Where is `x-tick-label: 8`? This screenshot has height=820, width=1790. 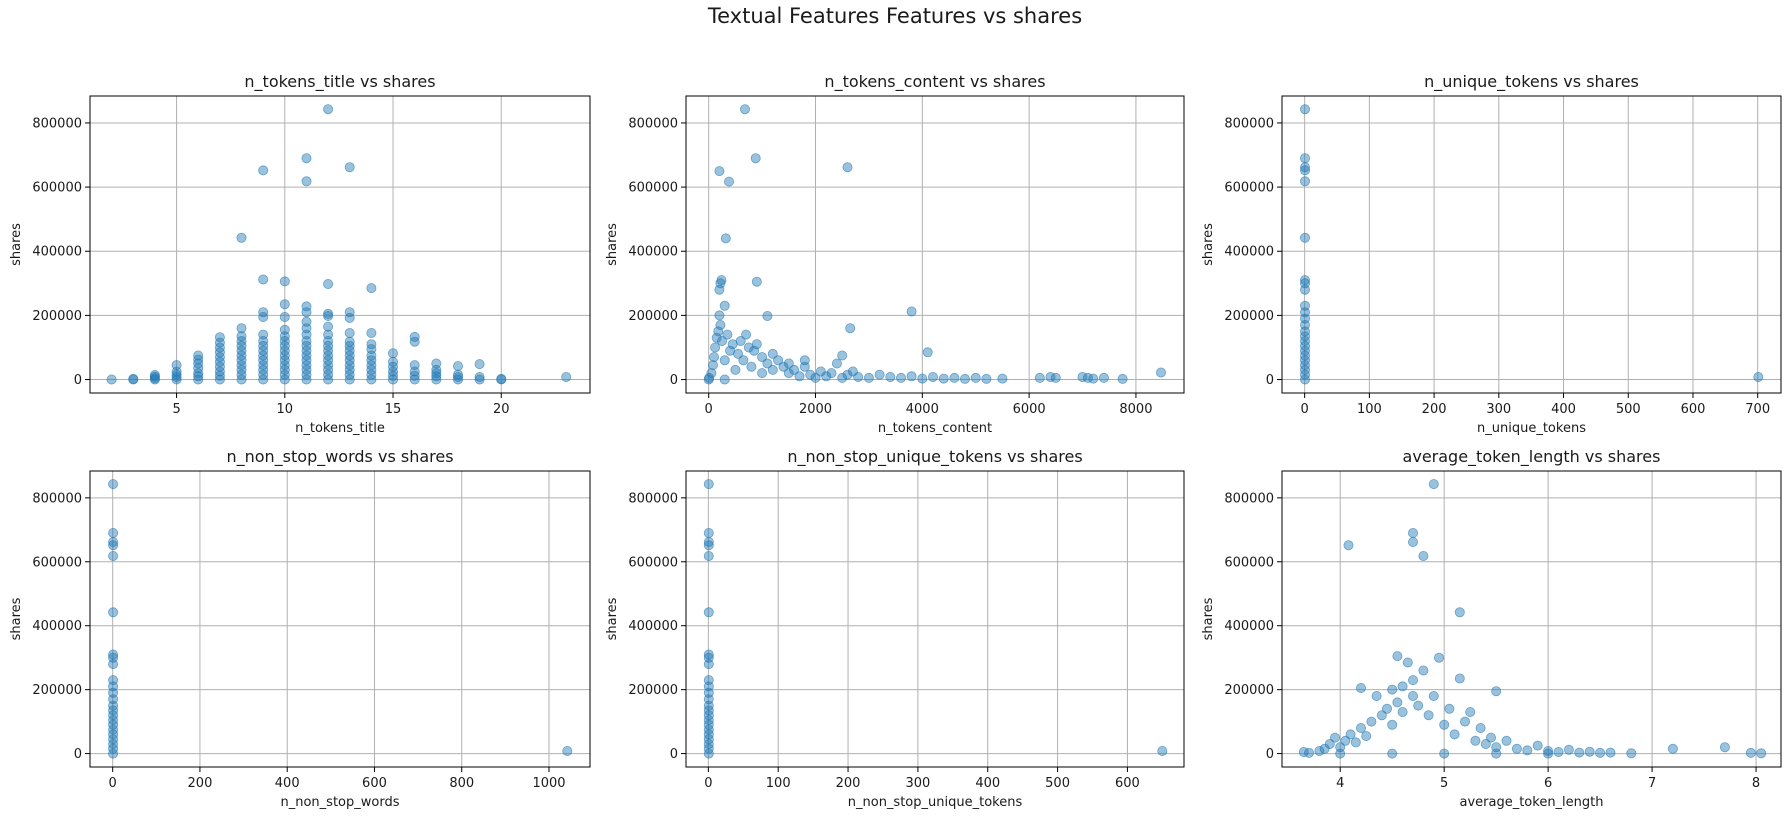
x-tick-label: 8 is located at coordinates (1756, 783).